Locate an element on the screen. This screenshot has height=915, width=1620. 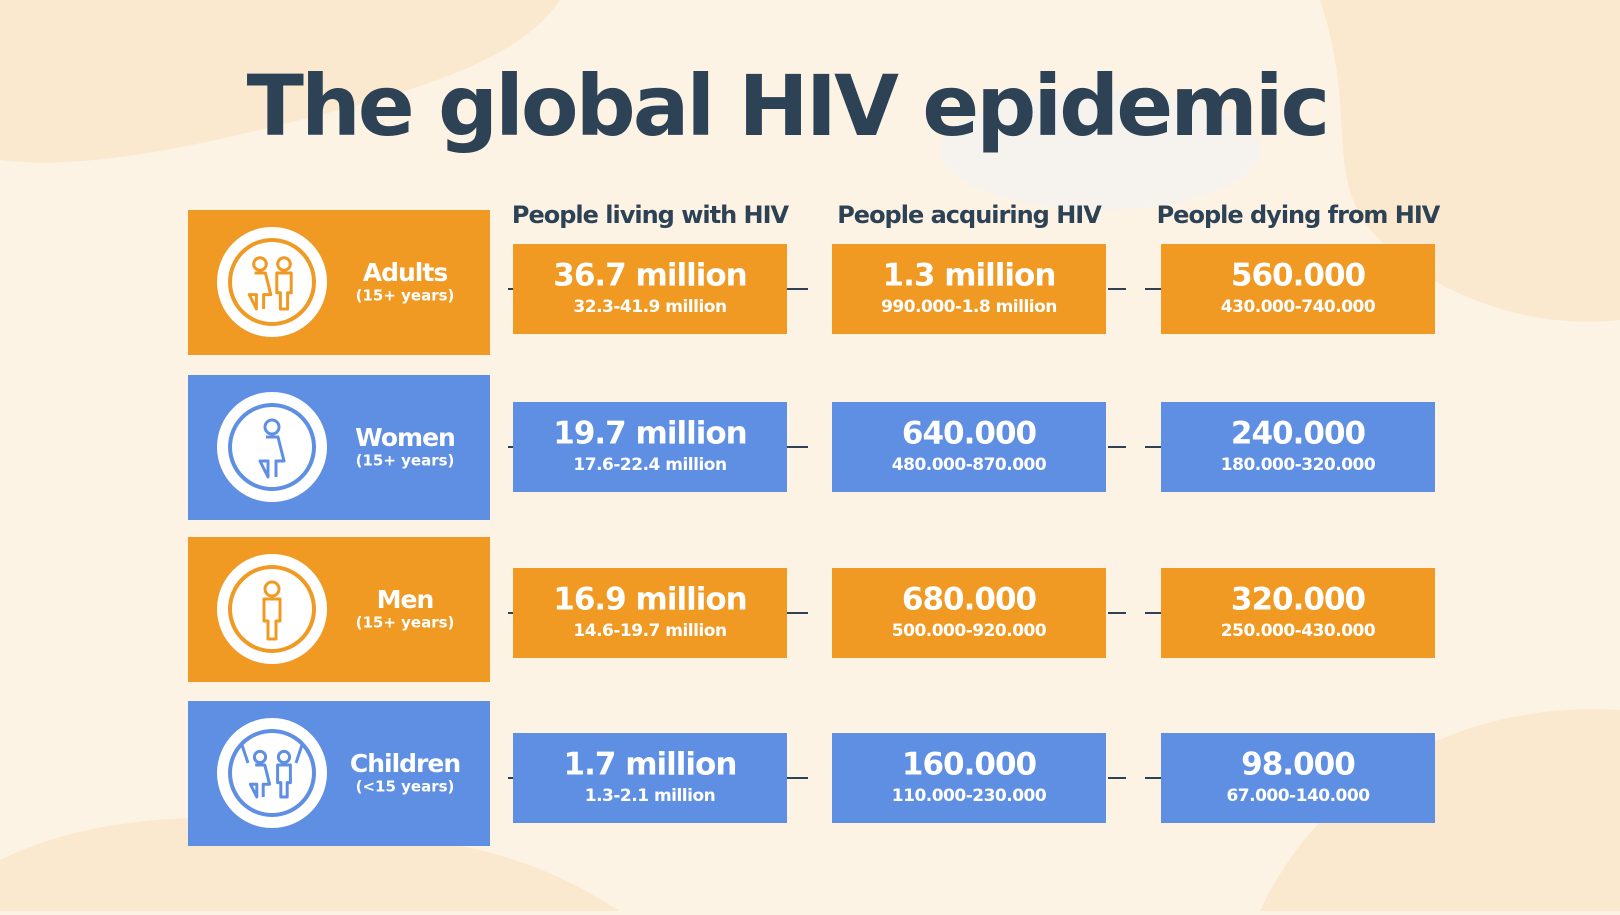
stat-range: 480.000-870.000 is located at coordinates (969, 465).